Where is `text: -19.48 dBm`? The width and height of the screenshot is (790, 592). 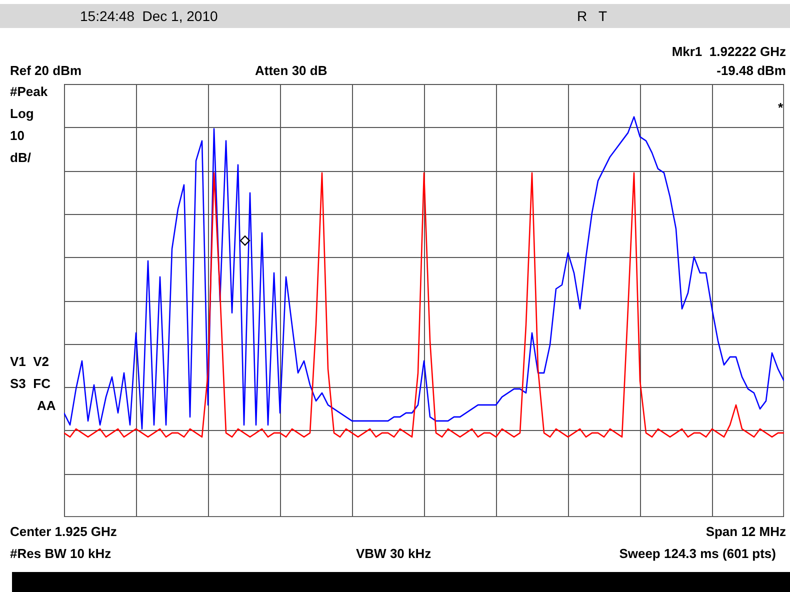
text: -19.48 dBm is located at coordinates (751, 70).